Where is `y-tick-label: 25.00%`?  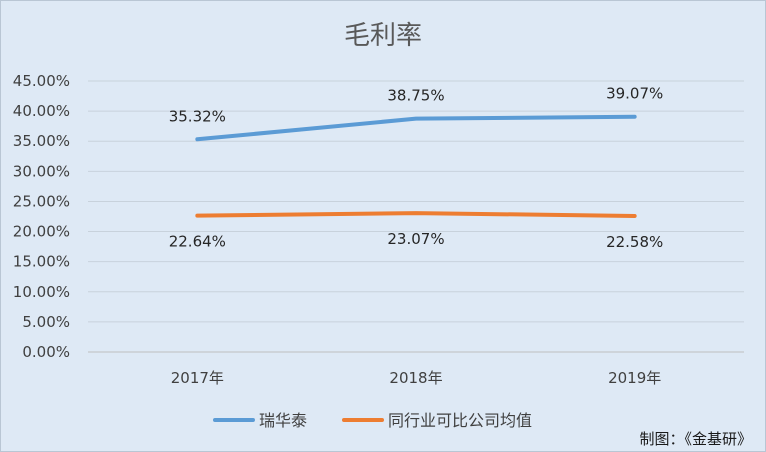
y-tick-label: 25.00% is located at coordinates (41, 201).